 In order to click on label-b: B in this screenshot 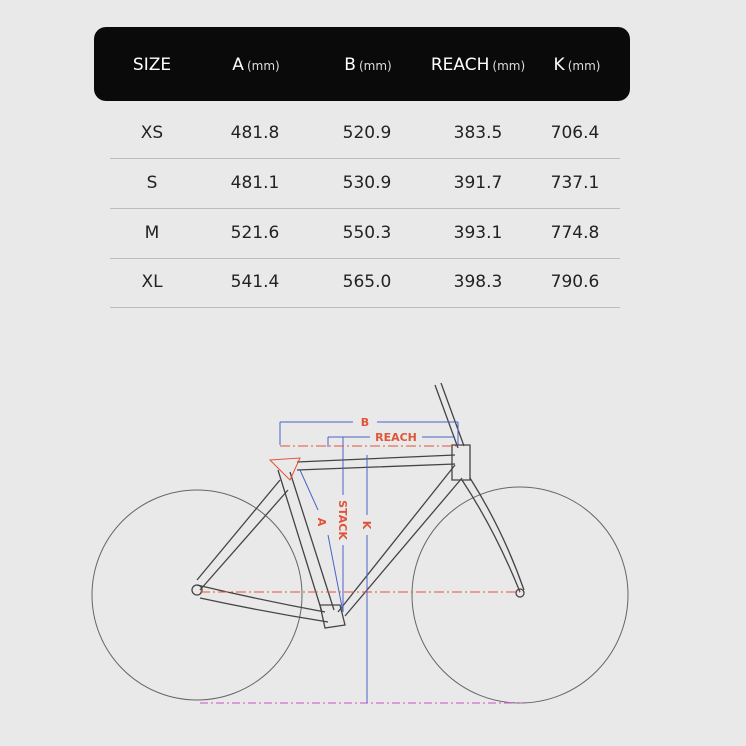, I will do `click(365, 422)`.